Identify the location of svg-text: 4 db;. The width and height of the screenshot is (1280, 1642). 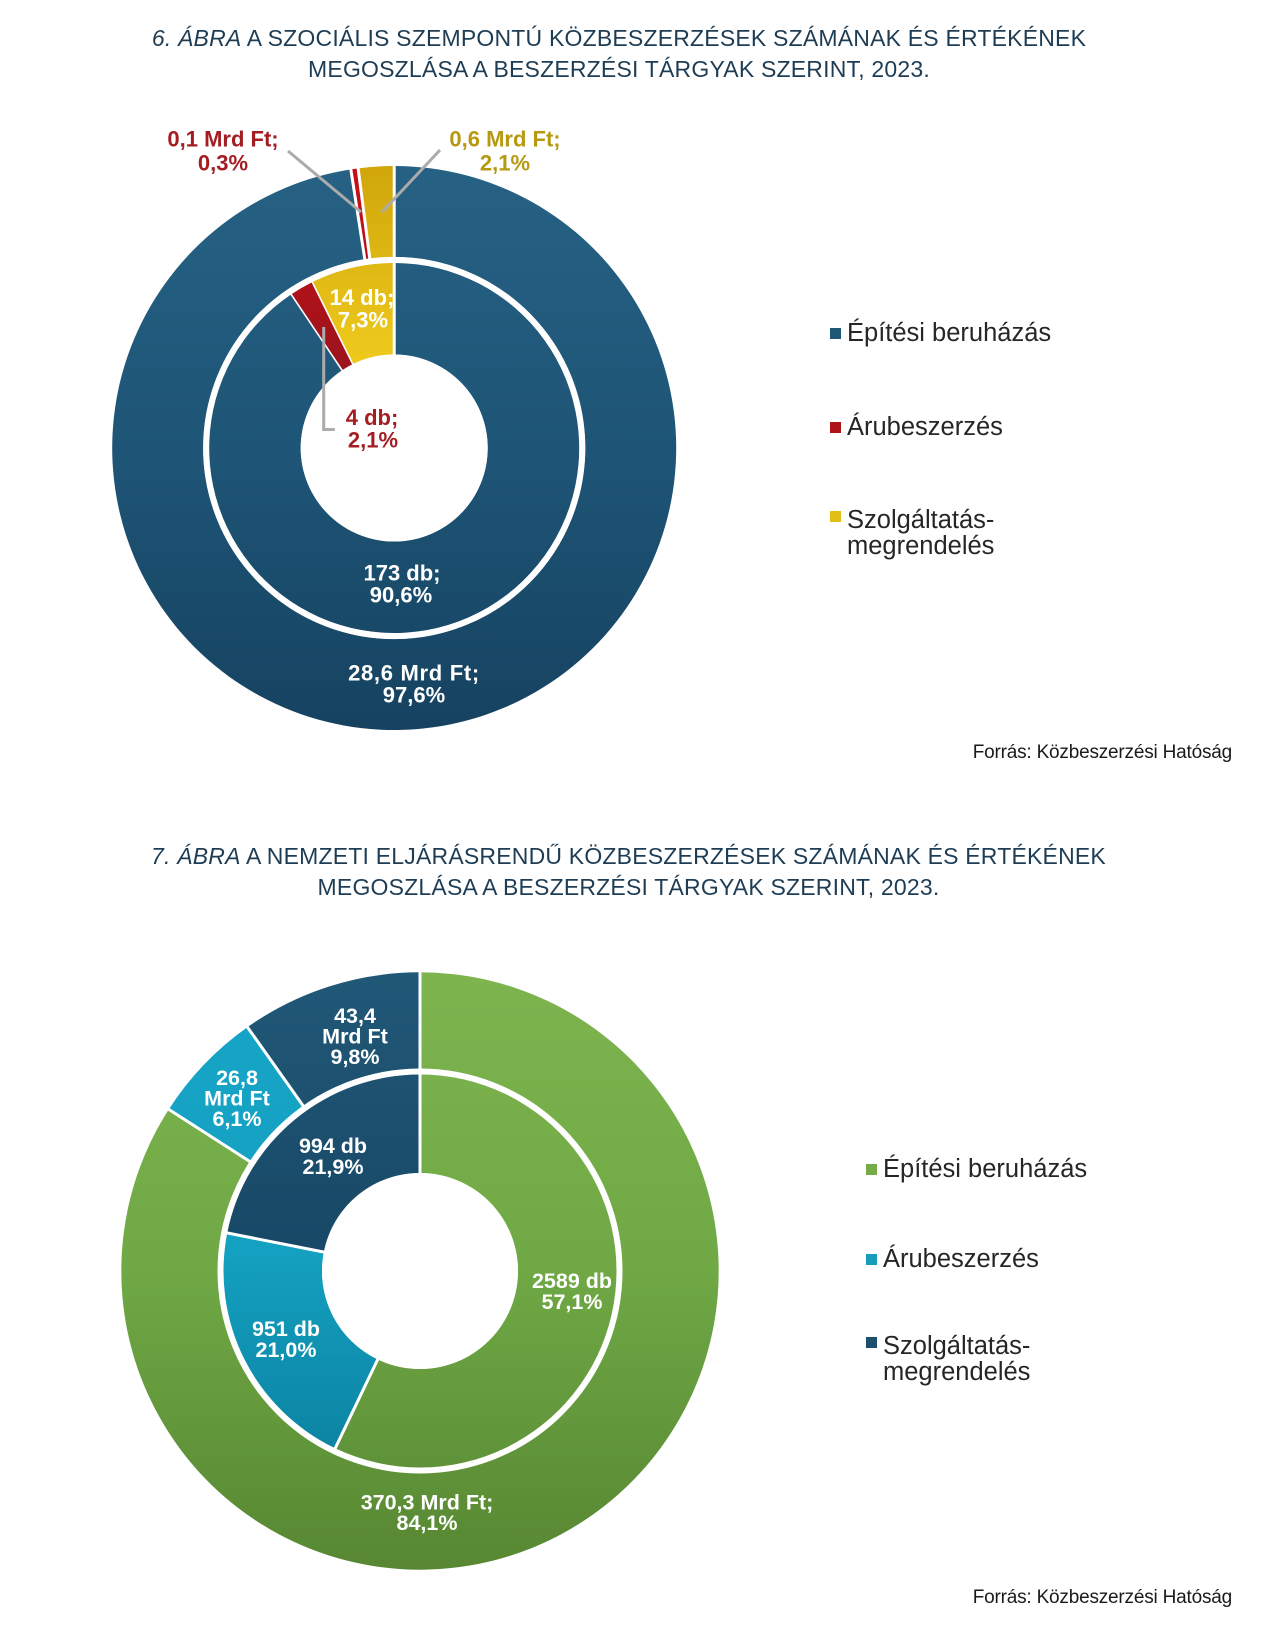
(372, 417).